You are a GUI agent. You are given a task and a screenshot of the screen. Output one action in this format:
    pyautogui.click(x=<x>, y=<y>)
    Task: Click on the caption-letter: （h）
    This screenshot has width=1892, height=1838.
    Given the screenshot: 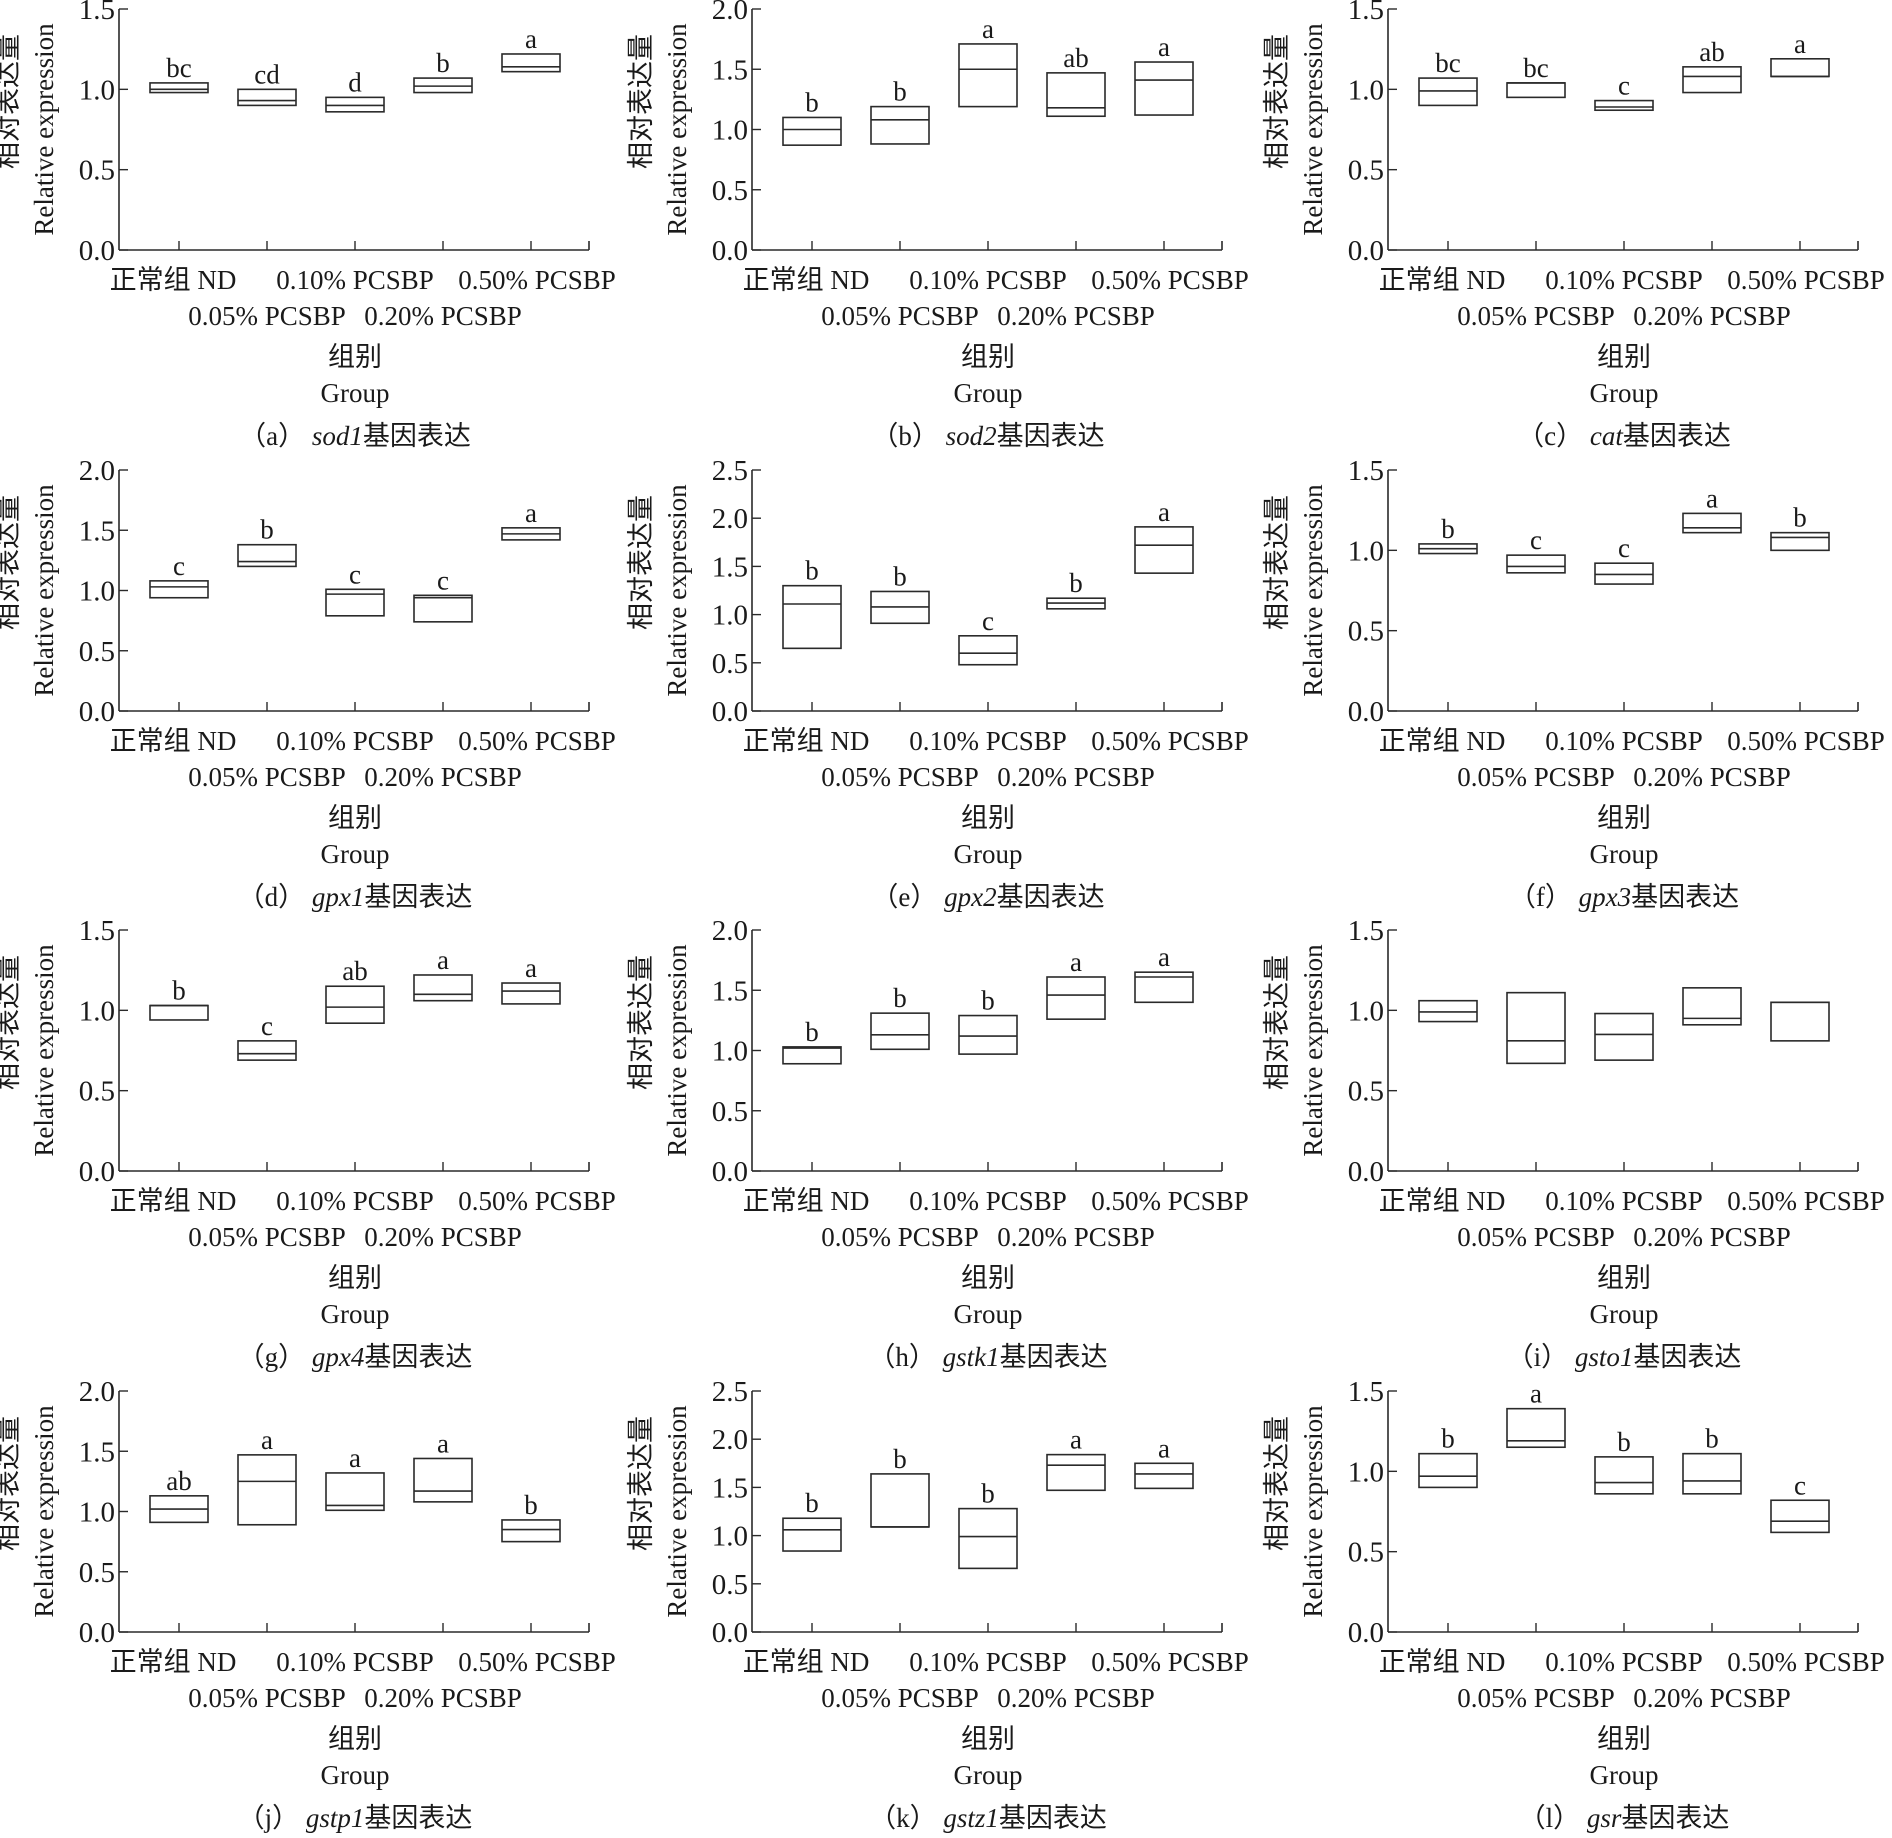 What is the action you would take?
    pyautogui.click(x=905, y=1357)
    